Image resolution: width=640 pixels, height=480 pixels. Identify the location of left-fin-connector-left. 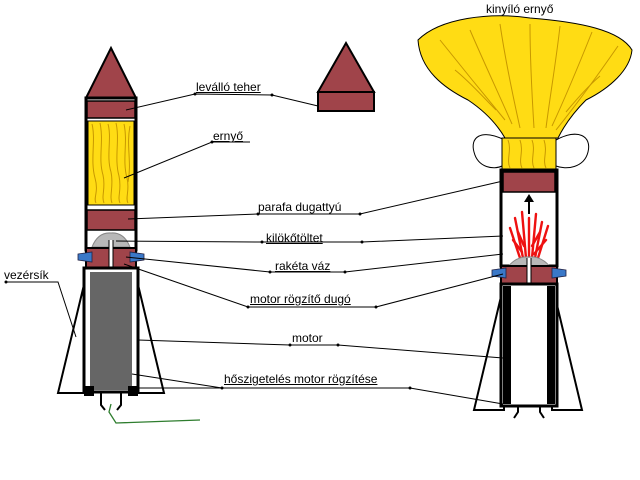
(85, 257).